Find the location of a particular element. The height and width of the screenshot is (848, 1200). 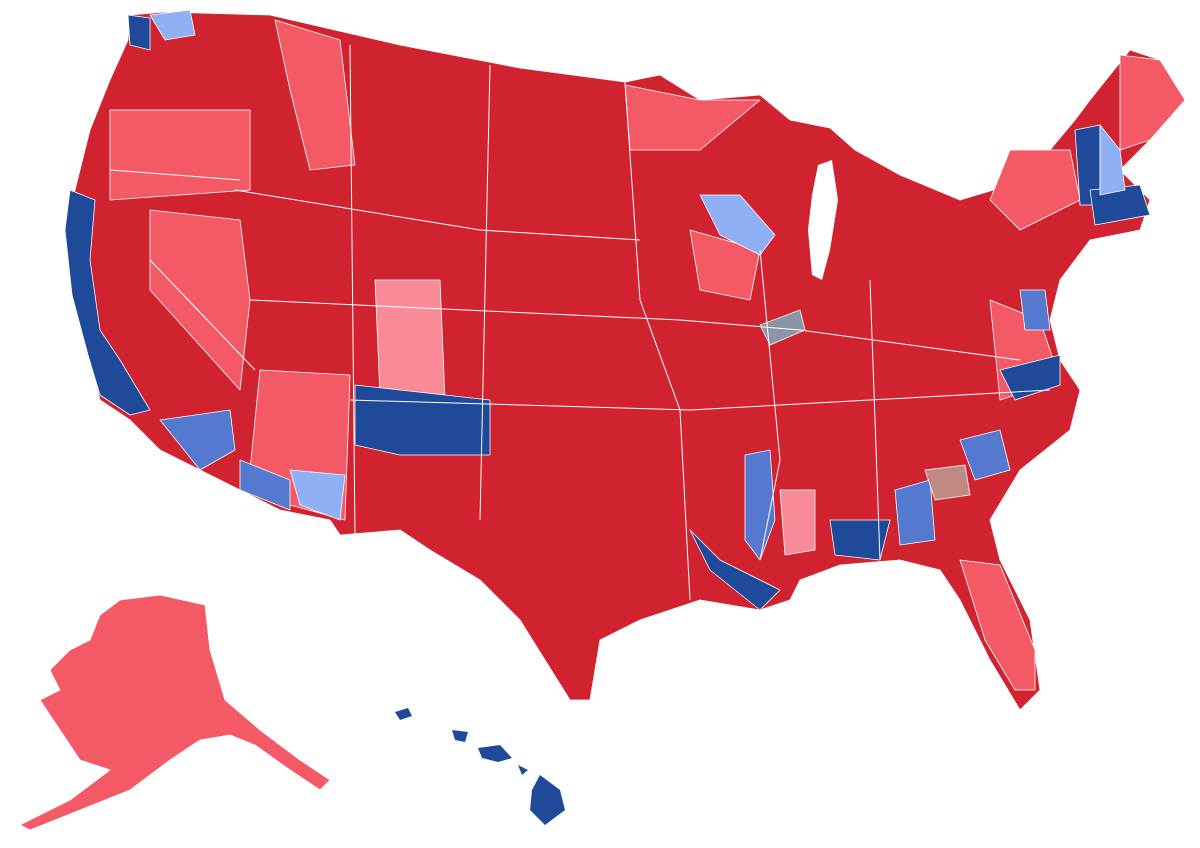

alaska is located at coordinates (175, 712).